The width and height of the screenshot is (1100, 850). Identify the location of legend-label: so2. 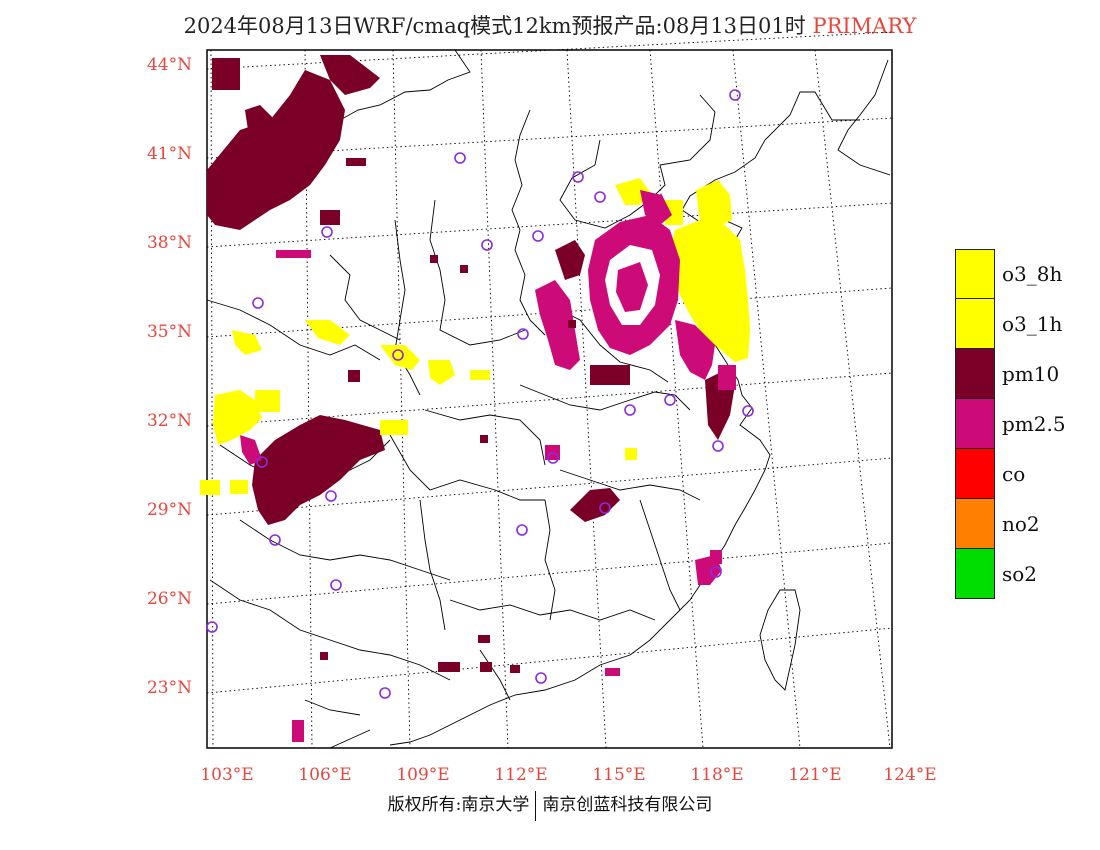
(1020, 574).